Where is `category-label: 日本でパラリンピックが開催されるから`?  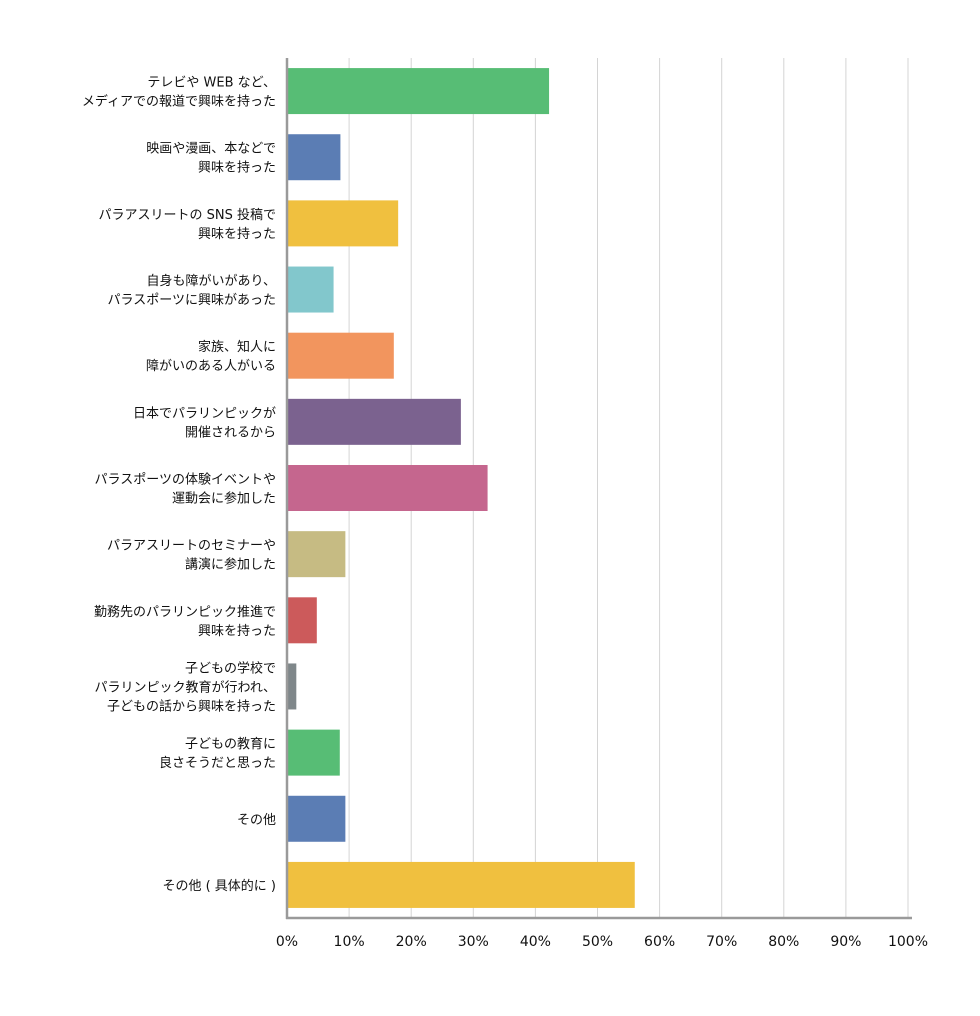
category-label: 日本でパラリンピックが開催されるから is located at coordinates (204, 423).